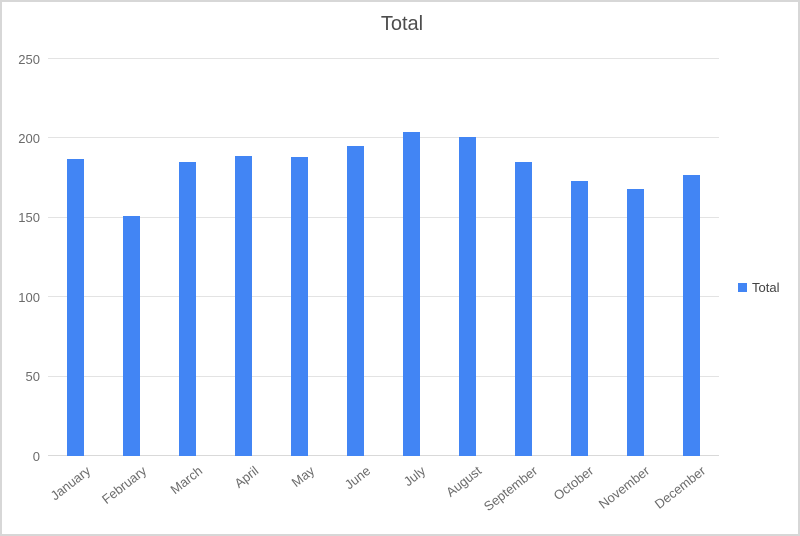 Image resolution: width=800 pixels, height=536 pixels. What do you see at coordinates (36, 456) in the screenshot?
I see `y-axis-tick-0: 0` at bounding box center [36, 456].